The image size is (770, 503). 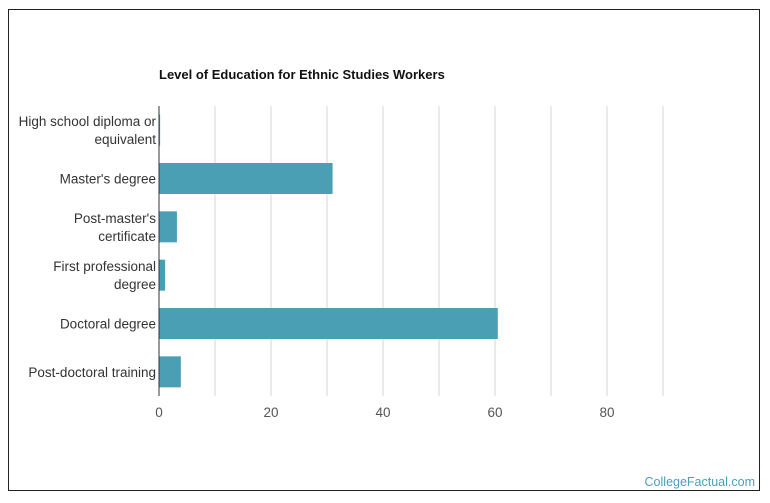 I want to click on category-label: High school diploma or, so click(x=88, y=121).